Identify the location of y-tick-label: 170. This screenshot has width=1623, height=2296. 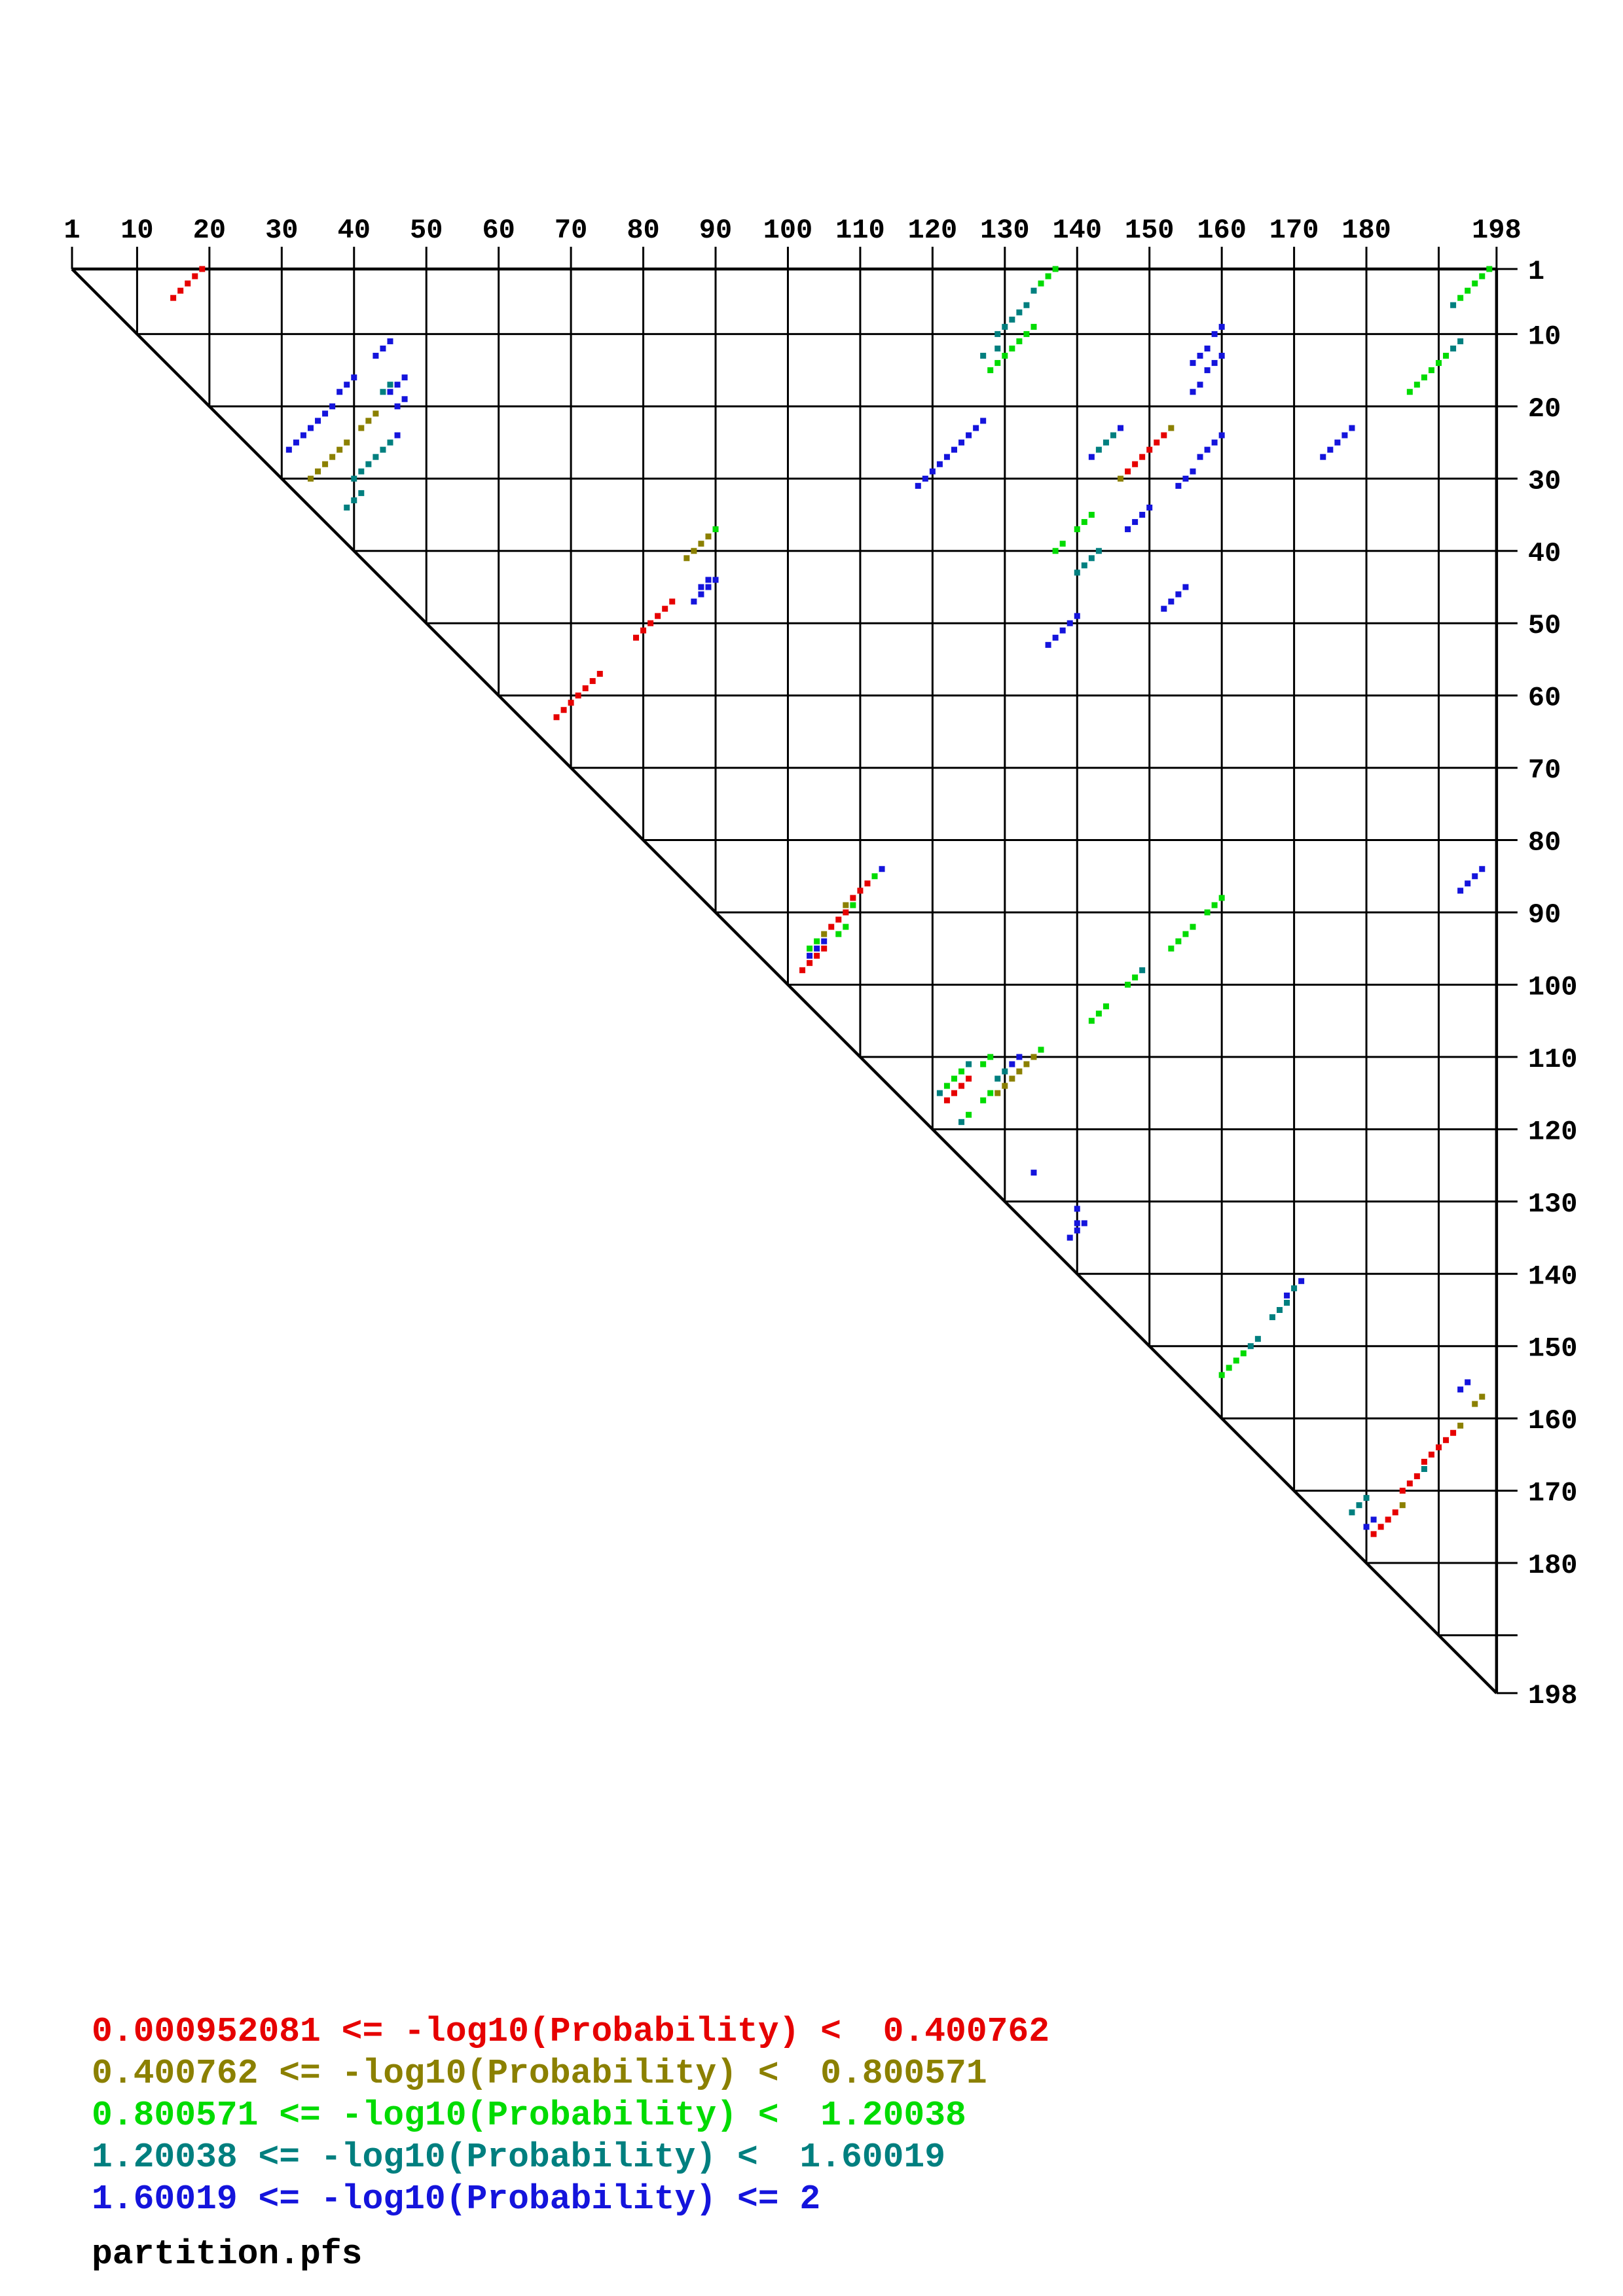
(1553, 1494).